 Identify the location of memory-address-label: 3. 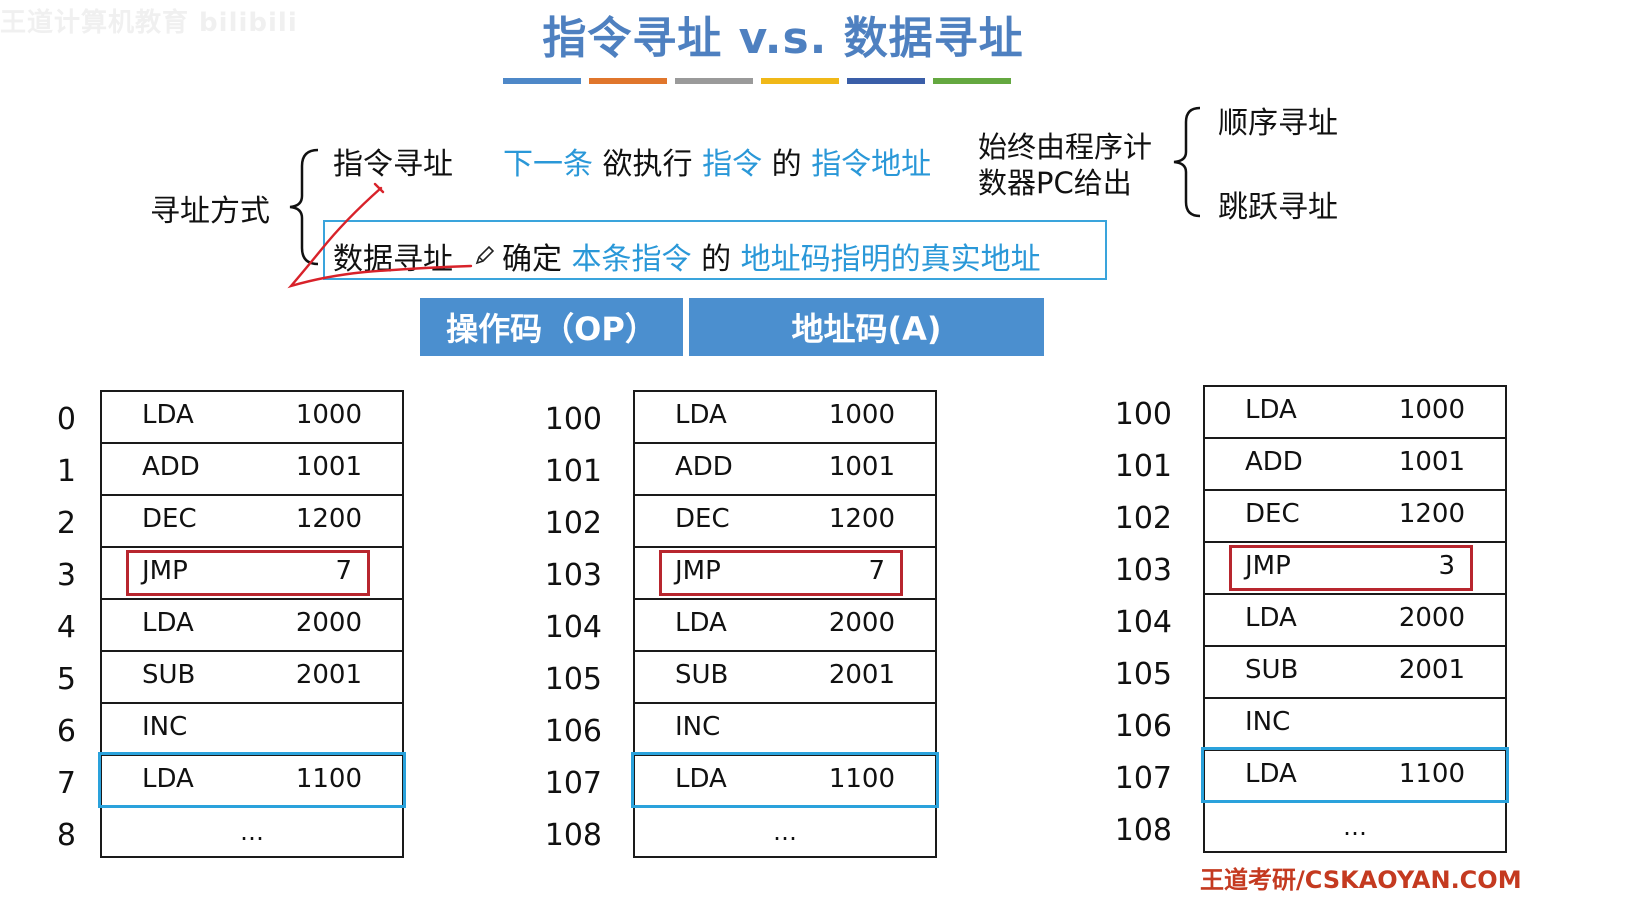
(66, 575).